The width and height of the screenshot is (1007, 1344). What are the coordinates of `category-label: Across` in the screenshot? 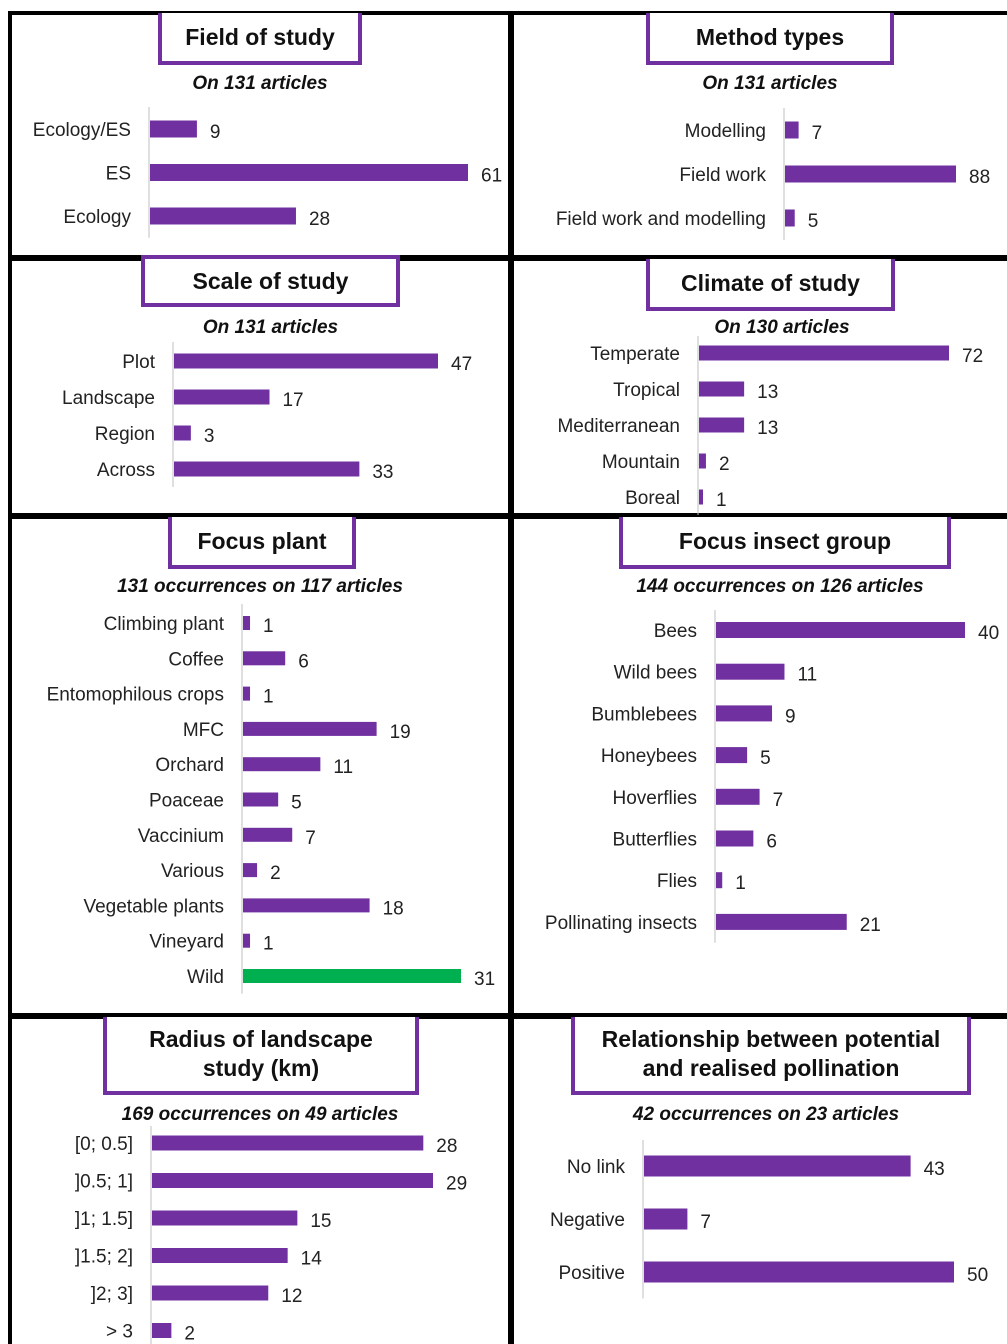 It's located at (126, 470).